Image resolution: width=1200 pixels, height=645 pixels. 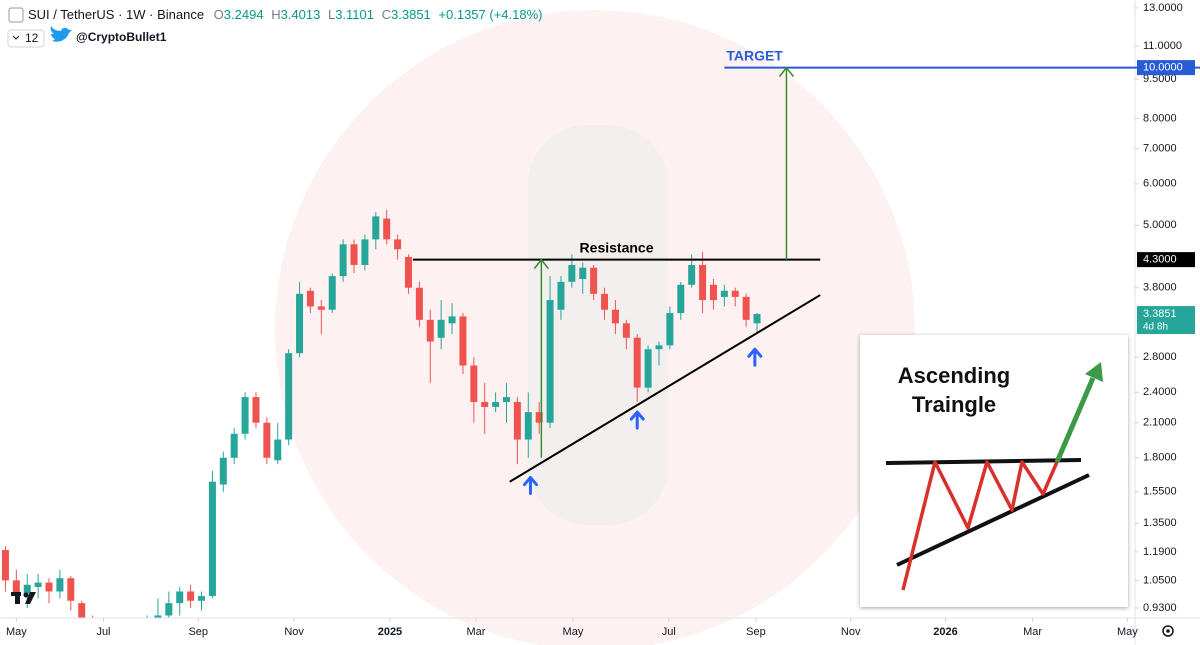 I want to click on inset-price, so click(x=980, y=525).